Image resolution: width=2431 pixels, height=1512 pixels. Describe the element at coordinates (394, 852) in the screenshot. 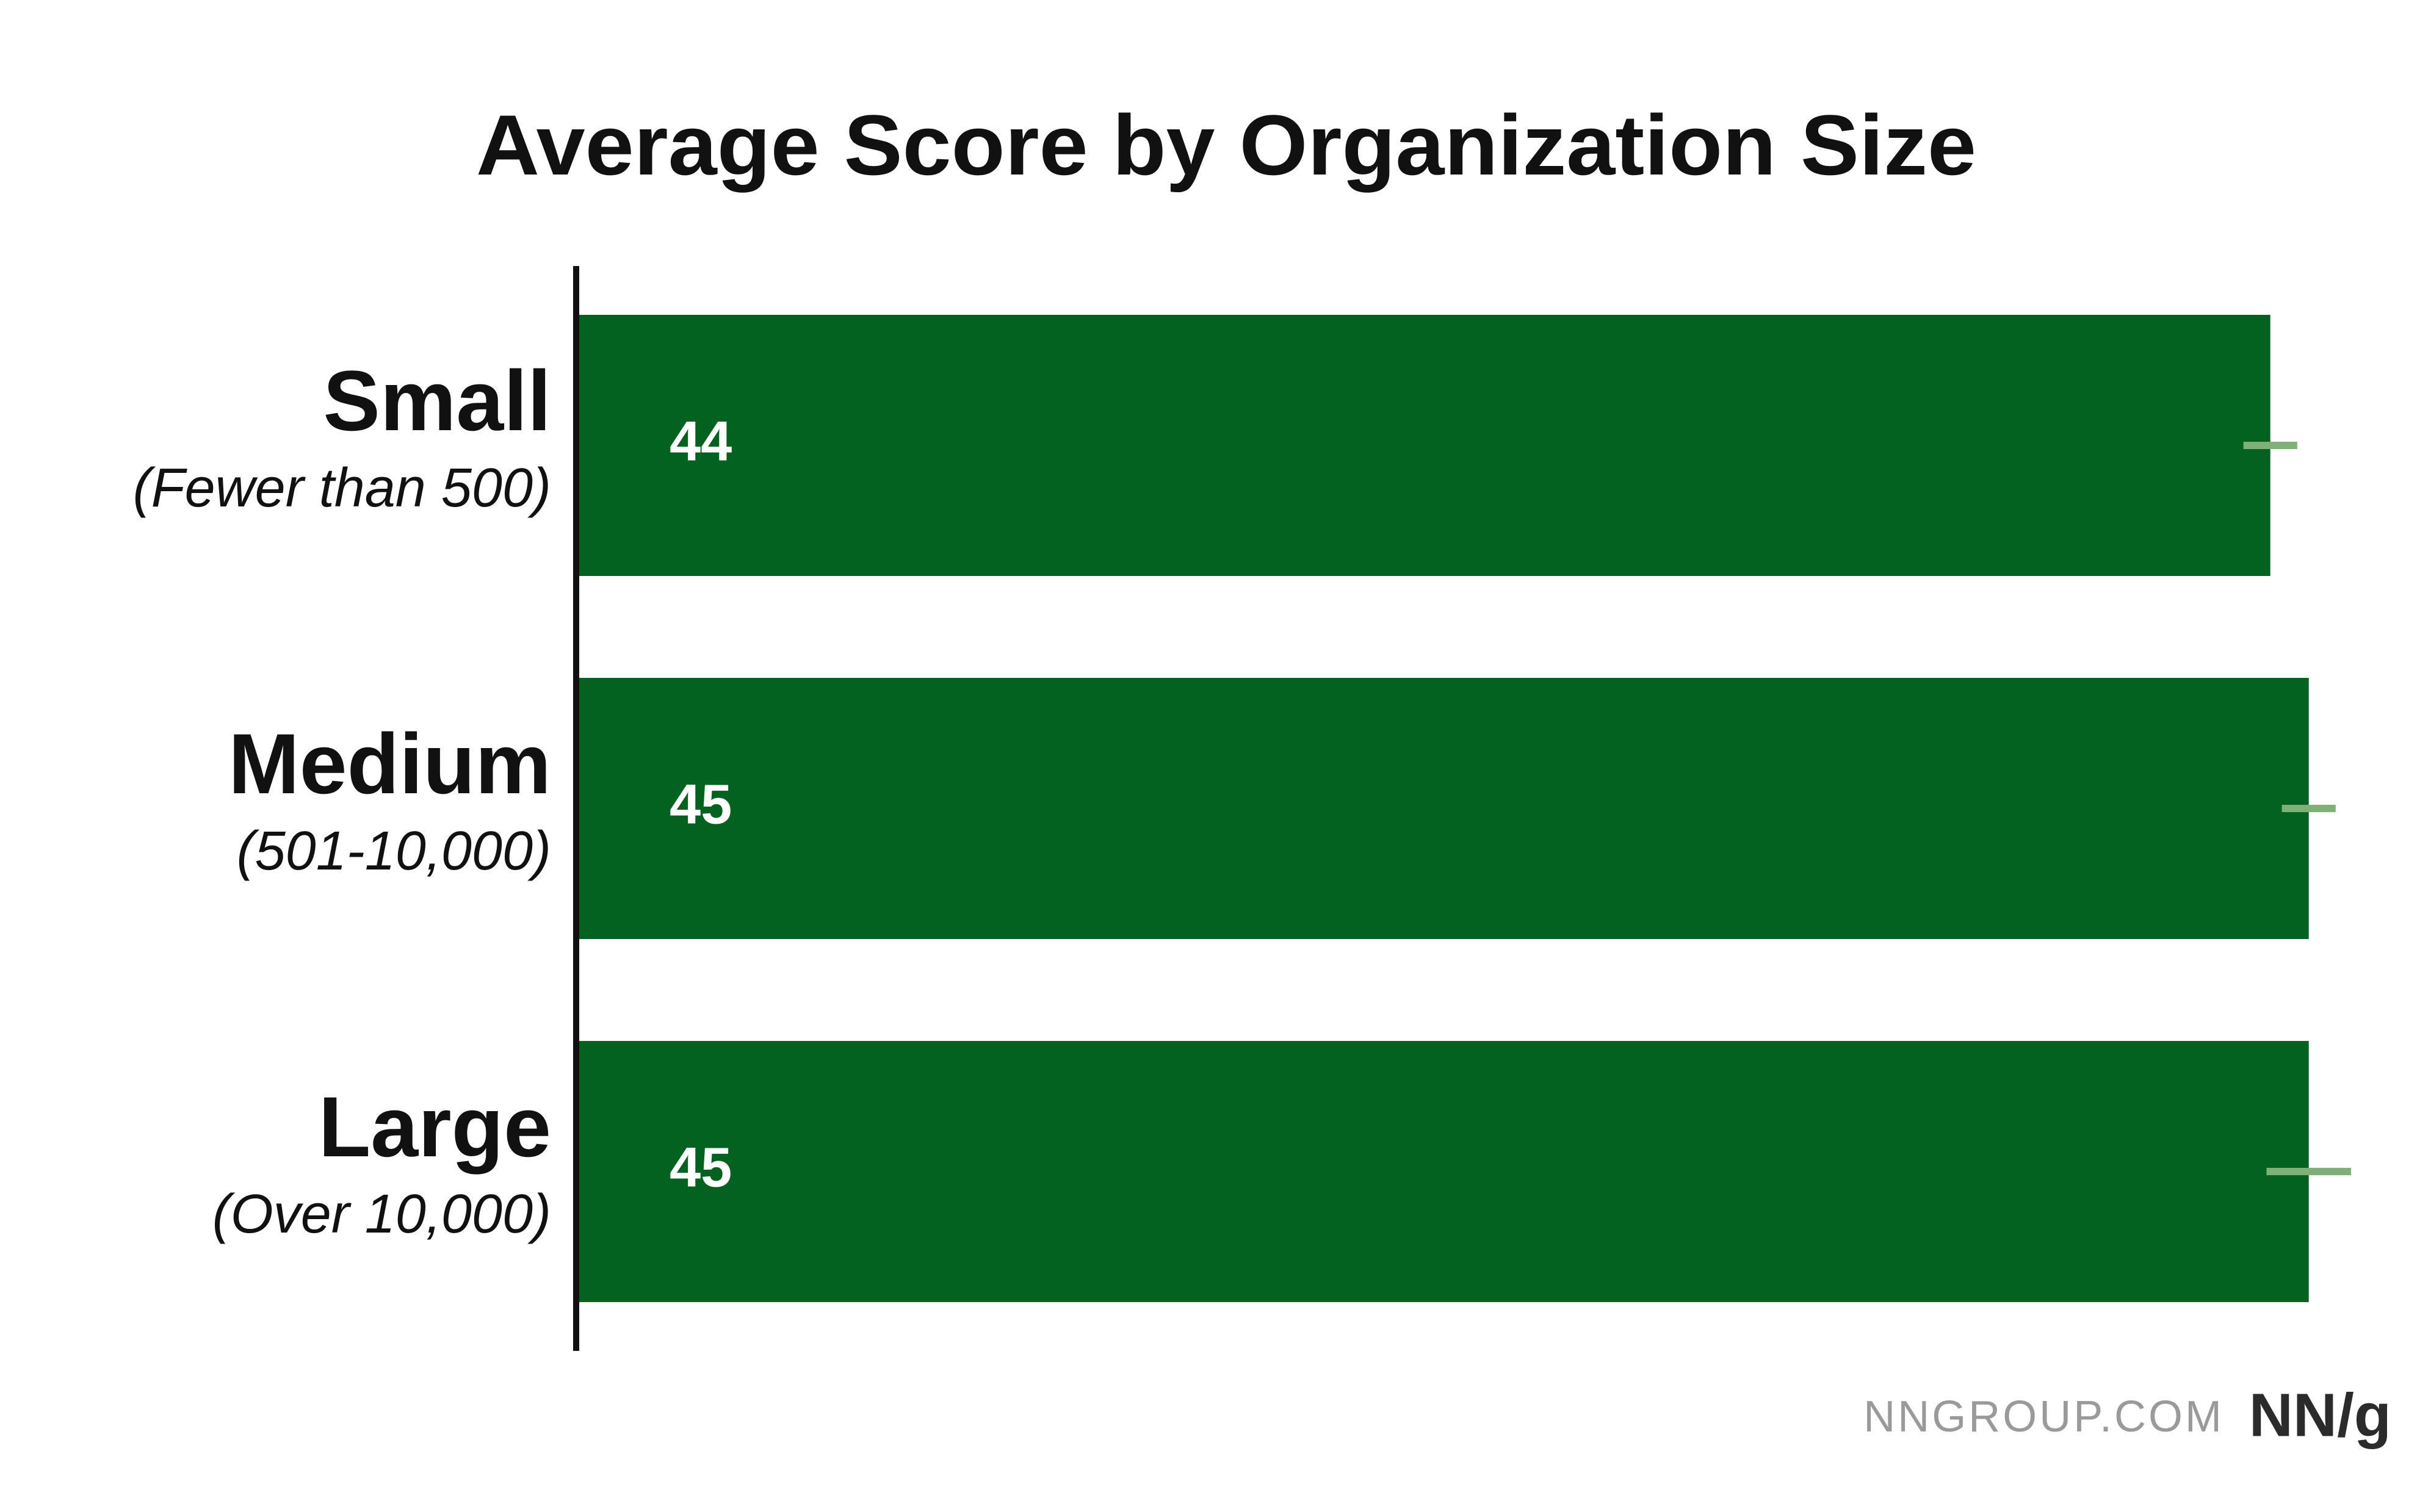

I see `category-note: (501-10,000)` at that location.